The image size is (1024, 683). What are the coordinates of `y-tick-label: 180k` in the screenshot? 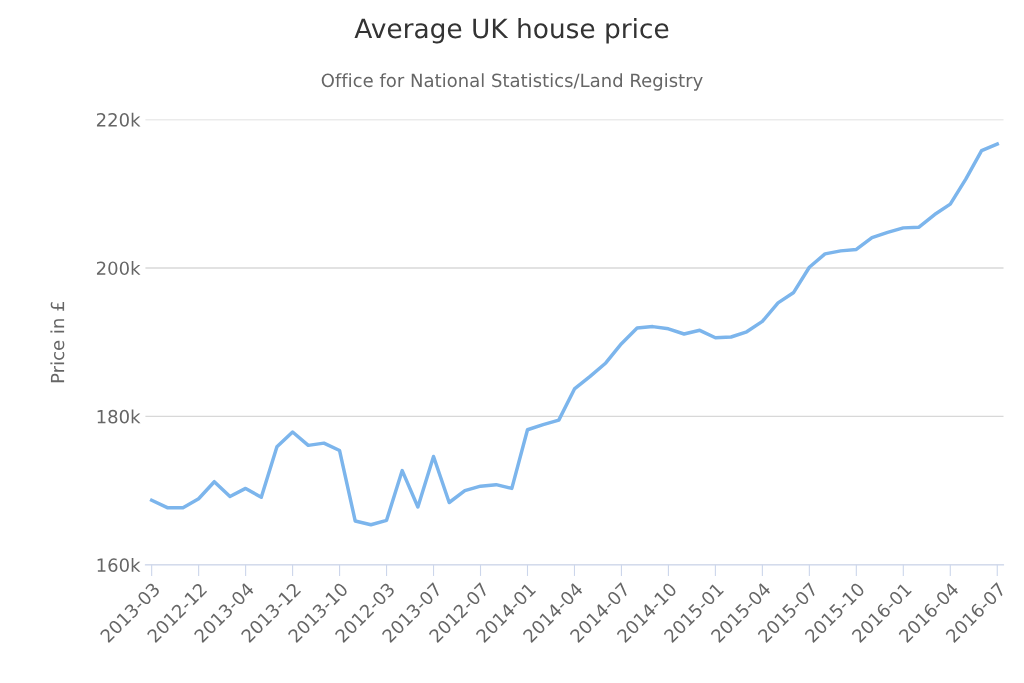 It's located at (119, 416).